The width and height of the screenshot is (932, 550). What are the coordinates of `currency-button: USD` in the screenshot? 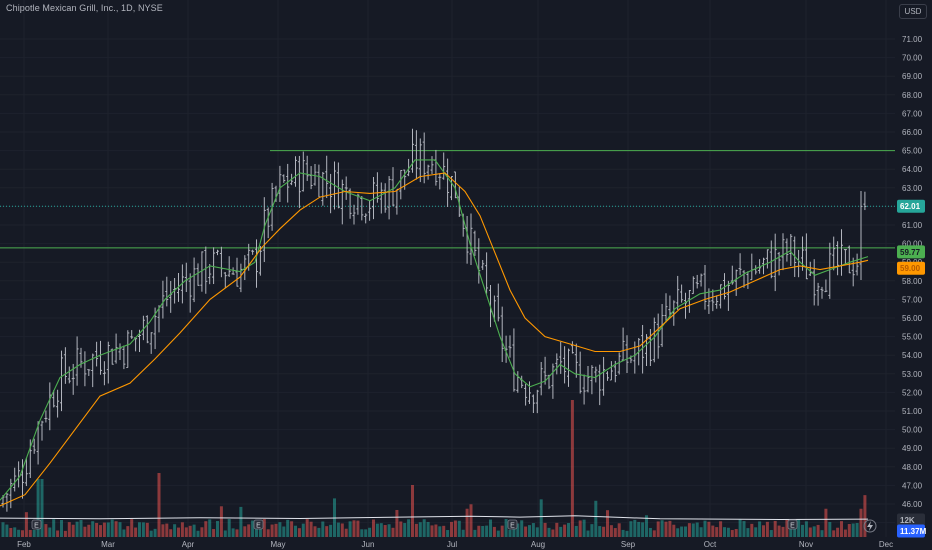 It's located at (913, 11).